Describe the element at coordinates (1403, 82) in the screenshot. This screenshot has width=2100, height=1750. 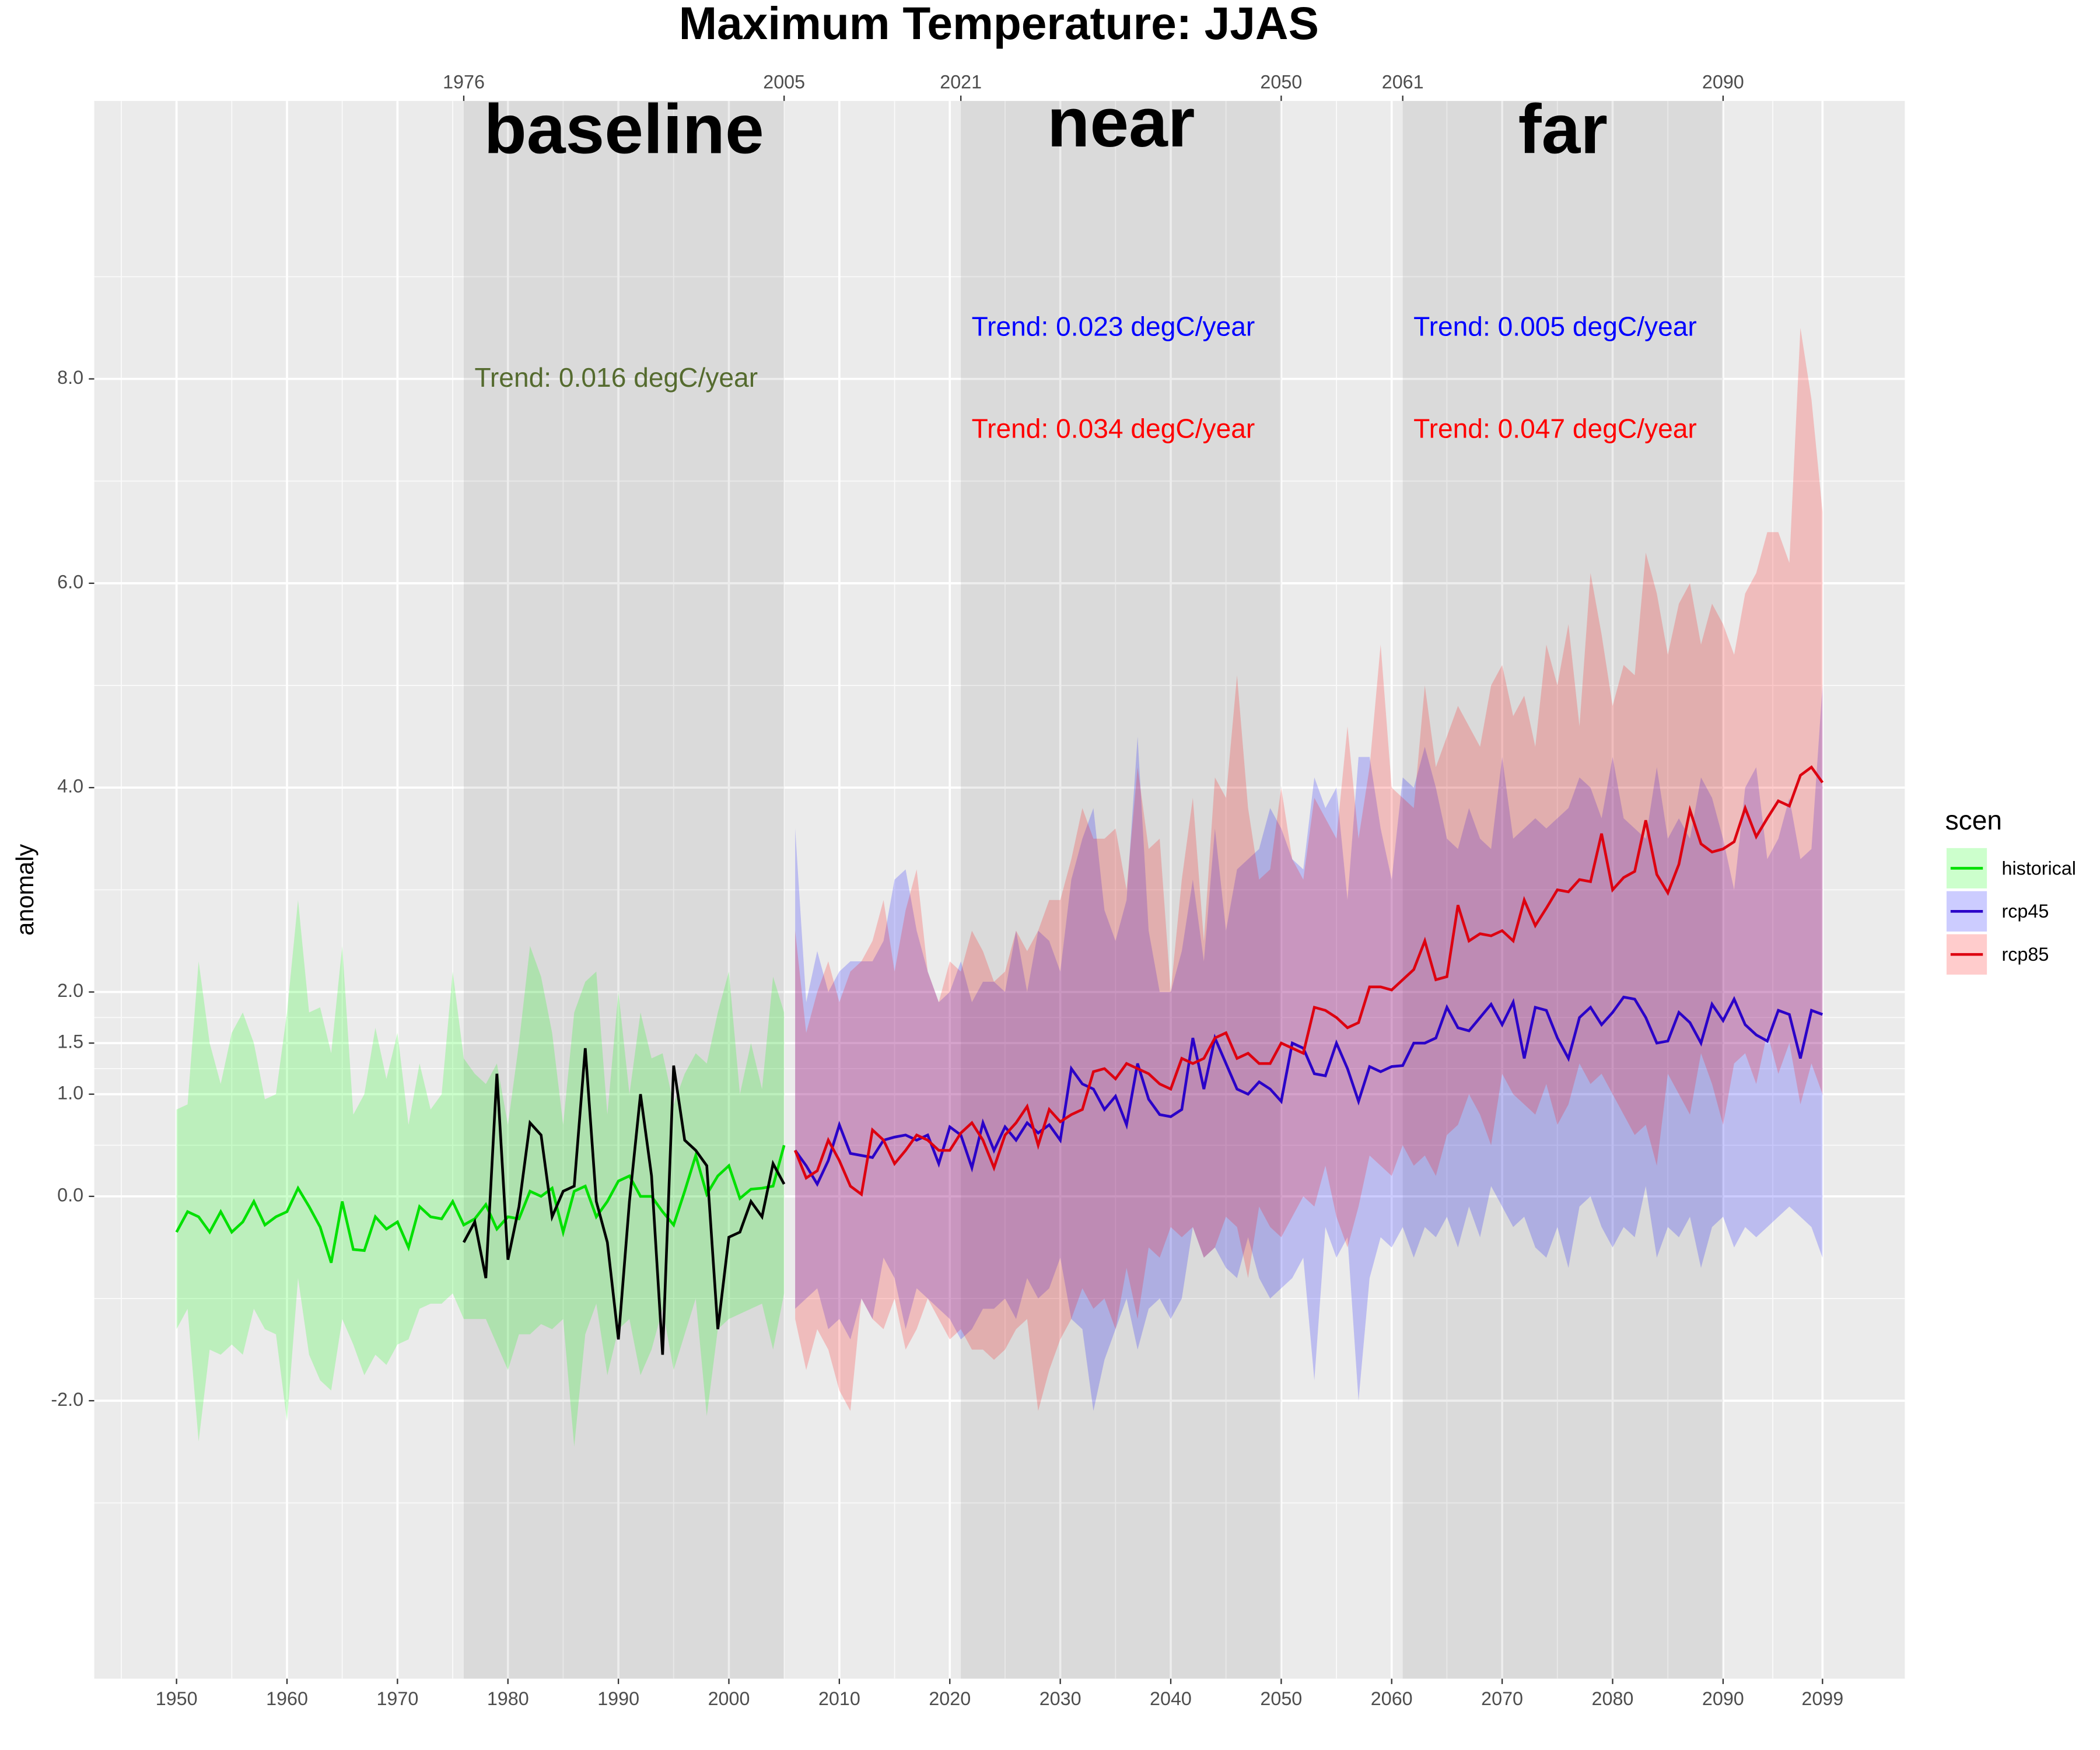
I see `top-tick-label: 2061` at that location.